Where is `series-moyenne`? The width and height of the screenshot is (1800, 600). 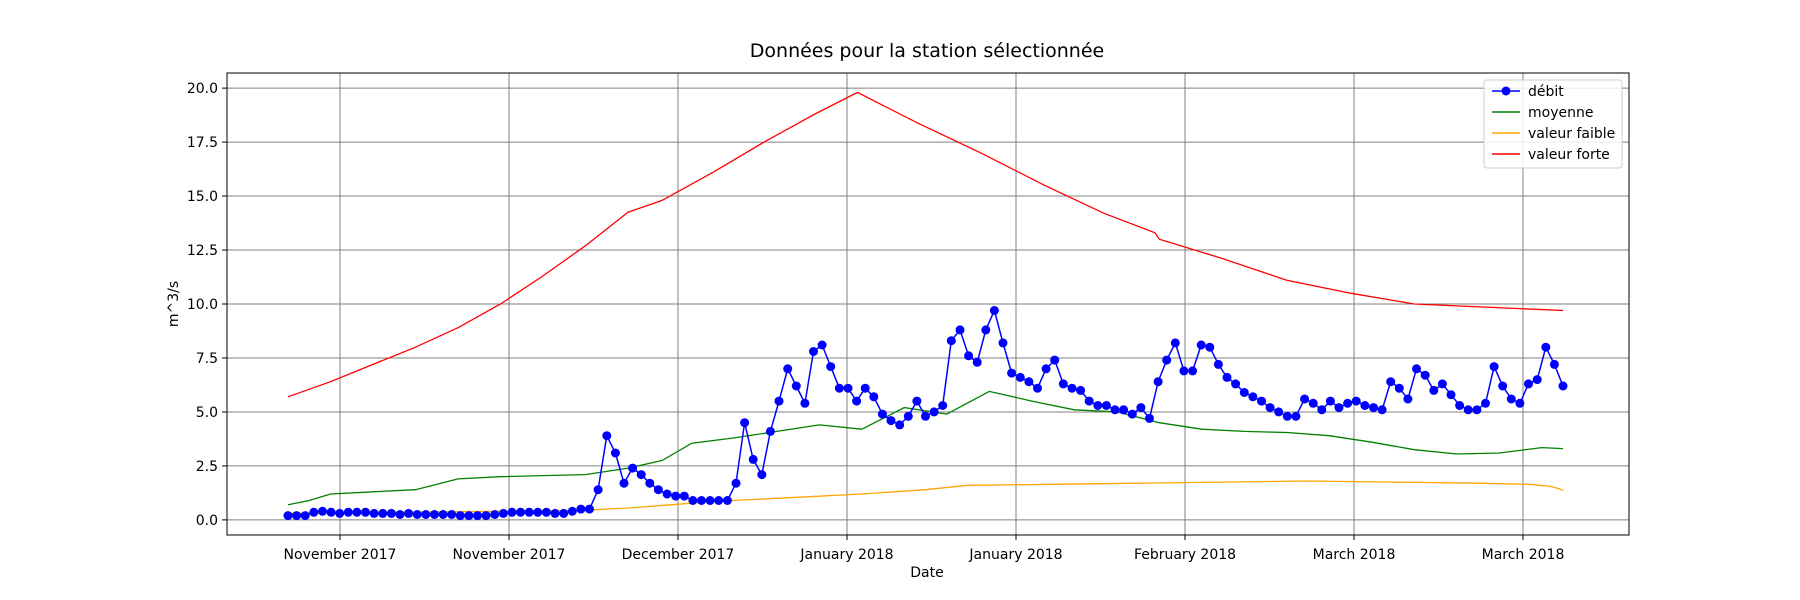 series-moyenne is located at coordinates (925, 448).